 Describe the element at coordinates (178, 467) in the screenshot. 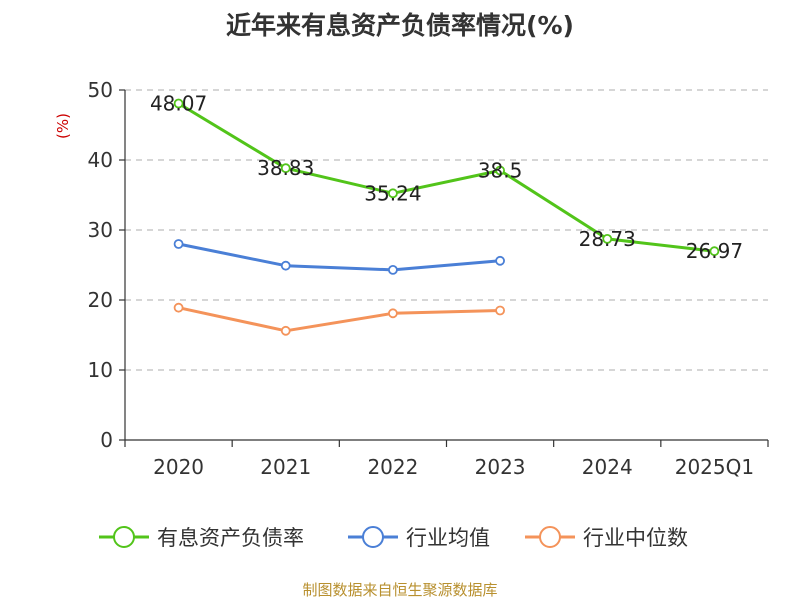

I see `x-tick-label-2020: 2020` at that location.